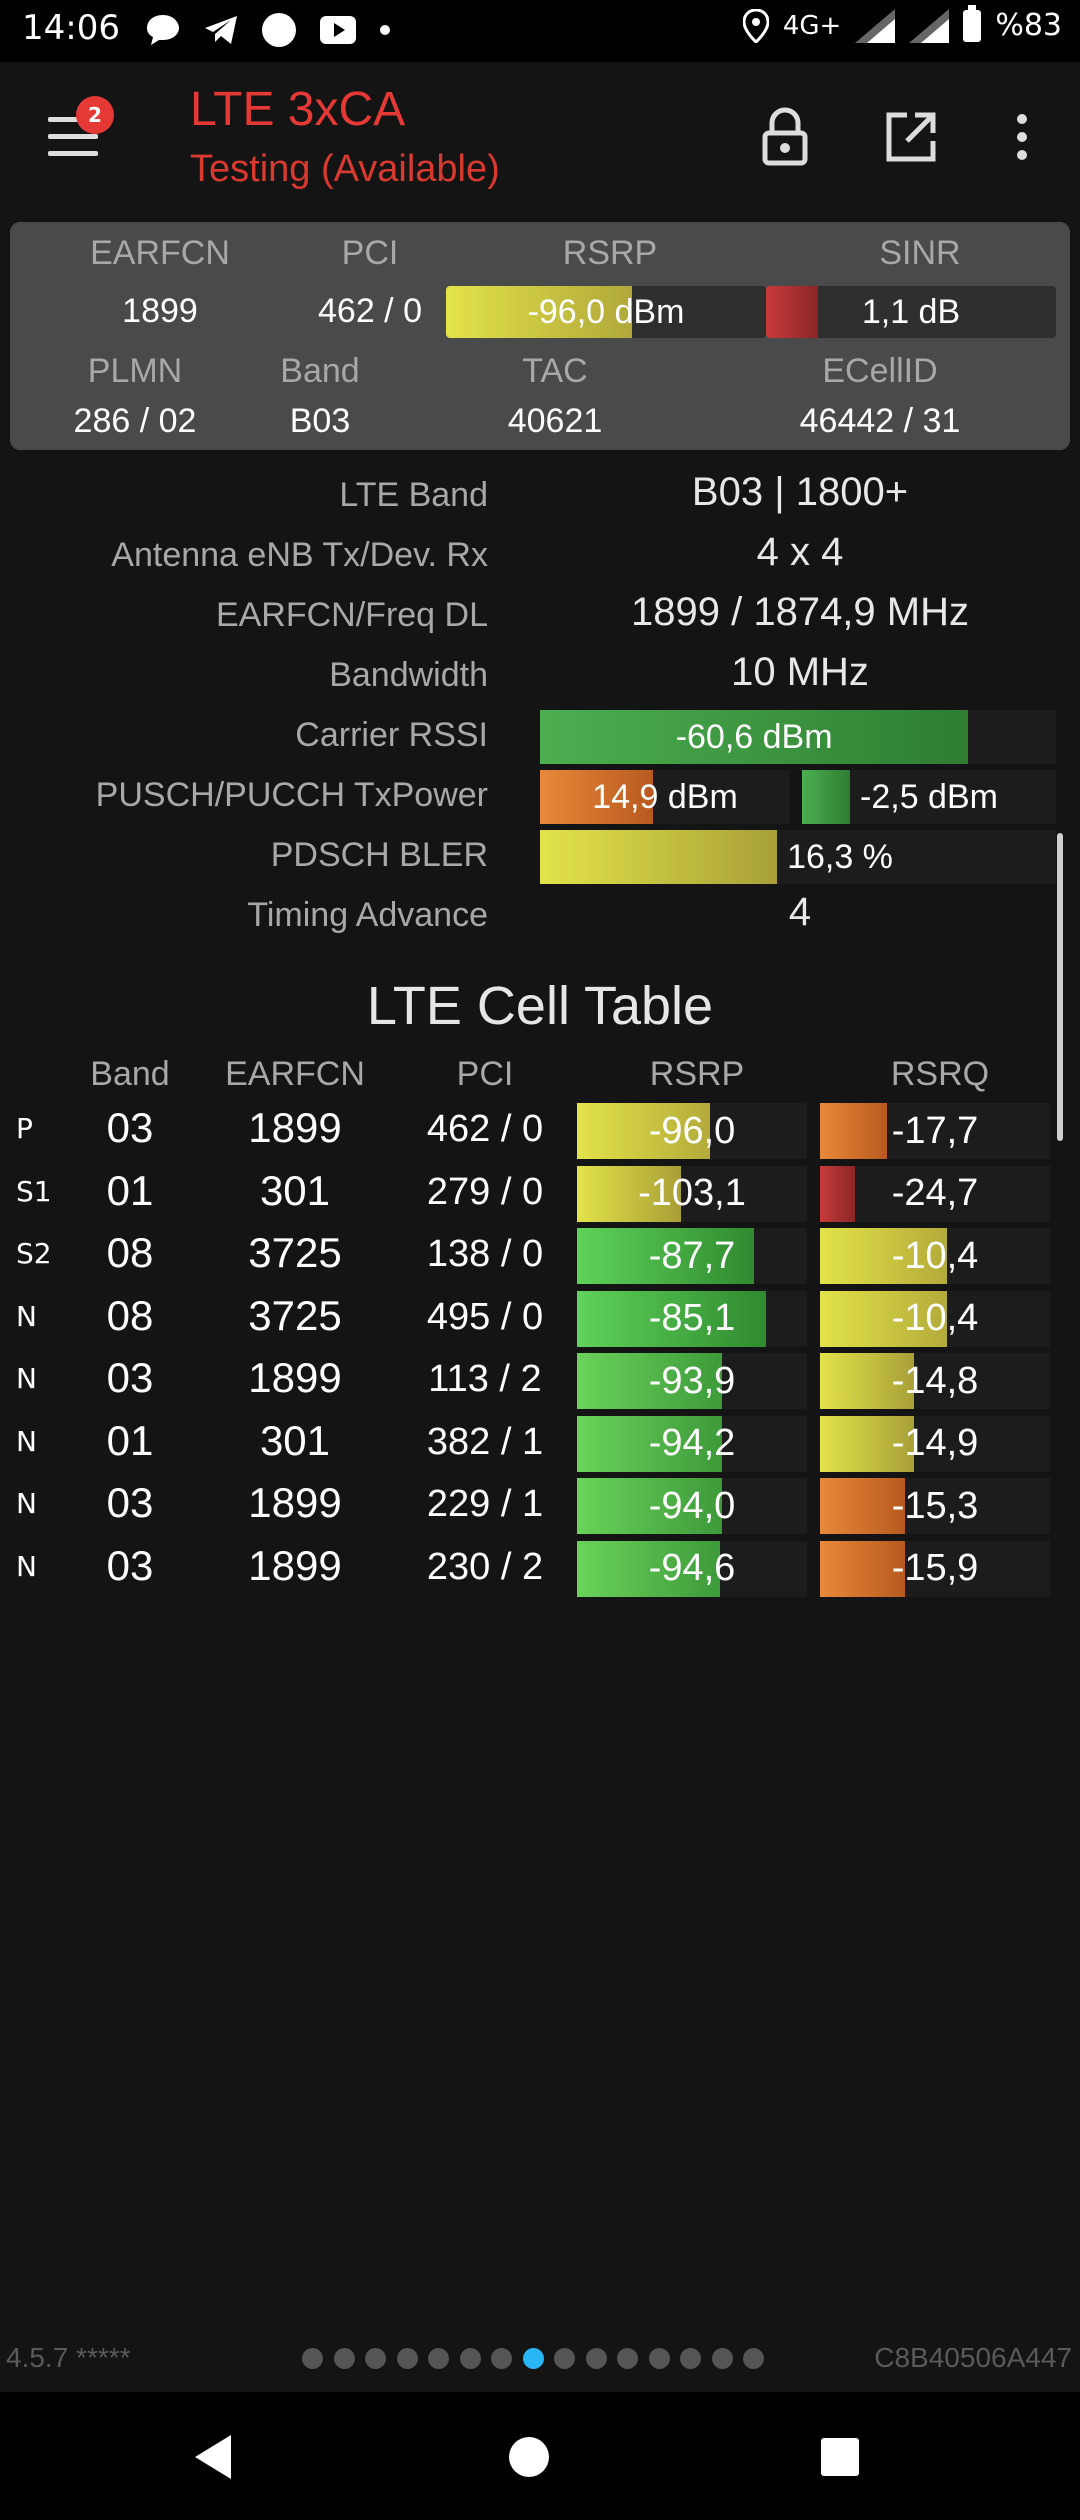  Describe the element at coordinates (529, 2457) in the screenshot. I see `home-icon` at that location.